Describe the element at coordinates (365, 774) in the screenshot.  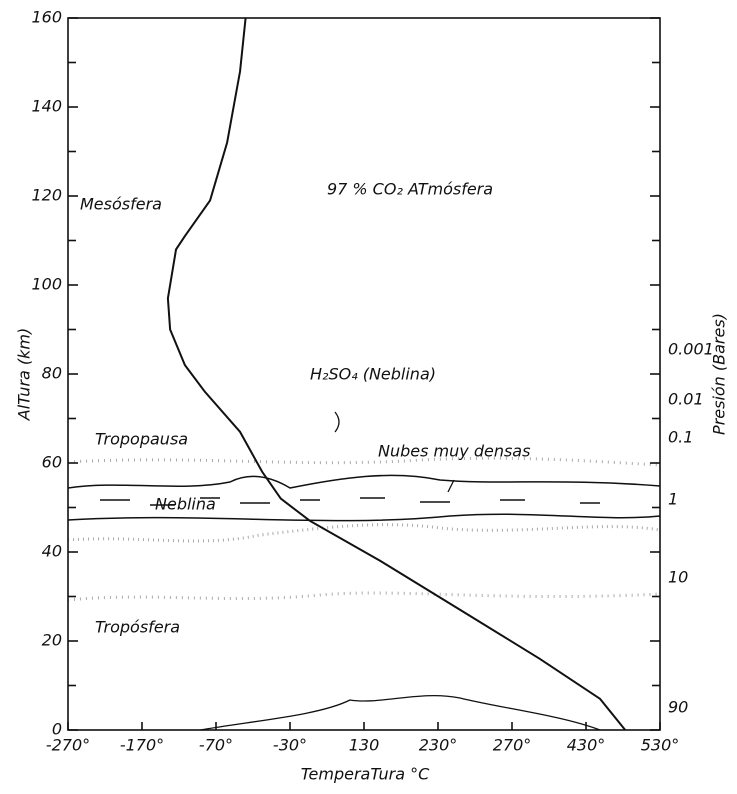
I see `x-axis-label: TemperaTura °C` at that location.